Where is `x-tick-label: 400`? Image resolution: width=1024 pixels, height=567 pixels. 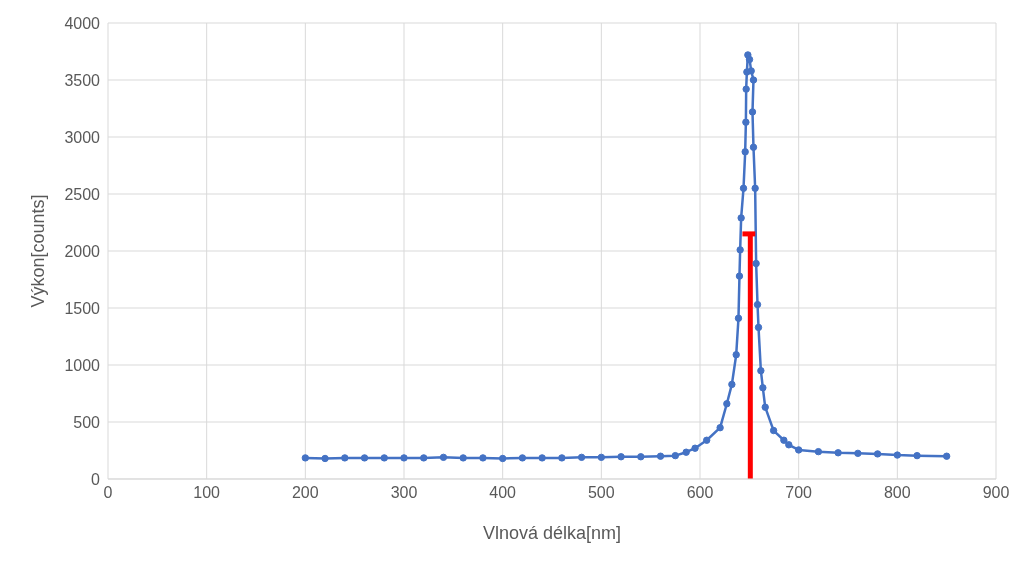
x-tick-label: 400 is located at coordinates (503, 493).